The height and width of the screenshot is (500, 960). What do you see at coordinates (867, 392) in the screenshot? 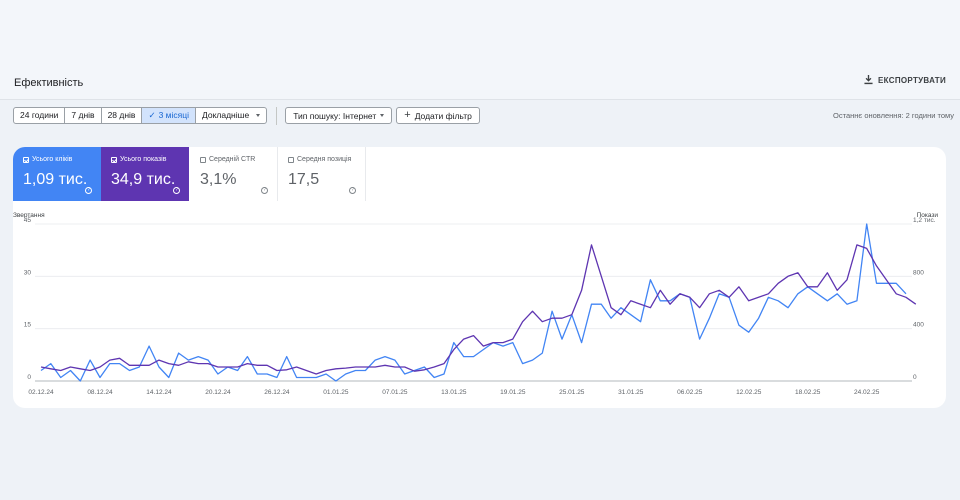
I see `x-tick-label: 24.02.25` at bounding box center [867, 392].